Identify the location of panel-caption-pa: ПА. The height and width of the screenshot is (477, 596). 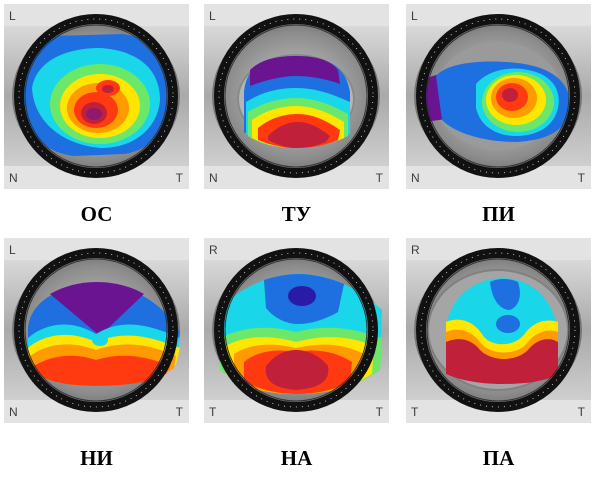
(498, 458).